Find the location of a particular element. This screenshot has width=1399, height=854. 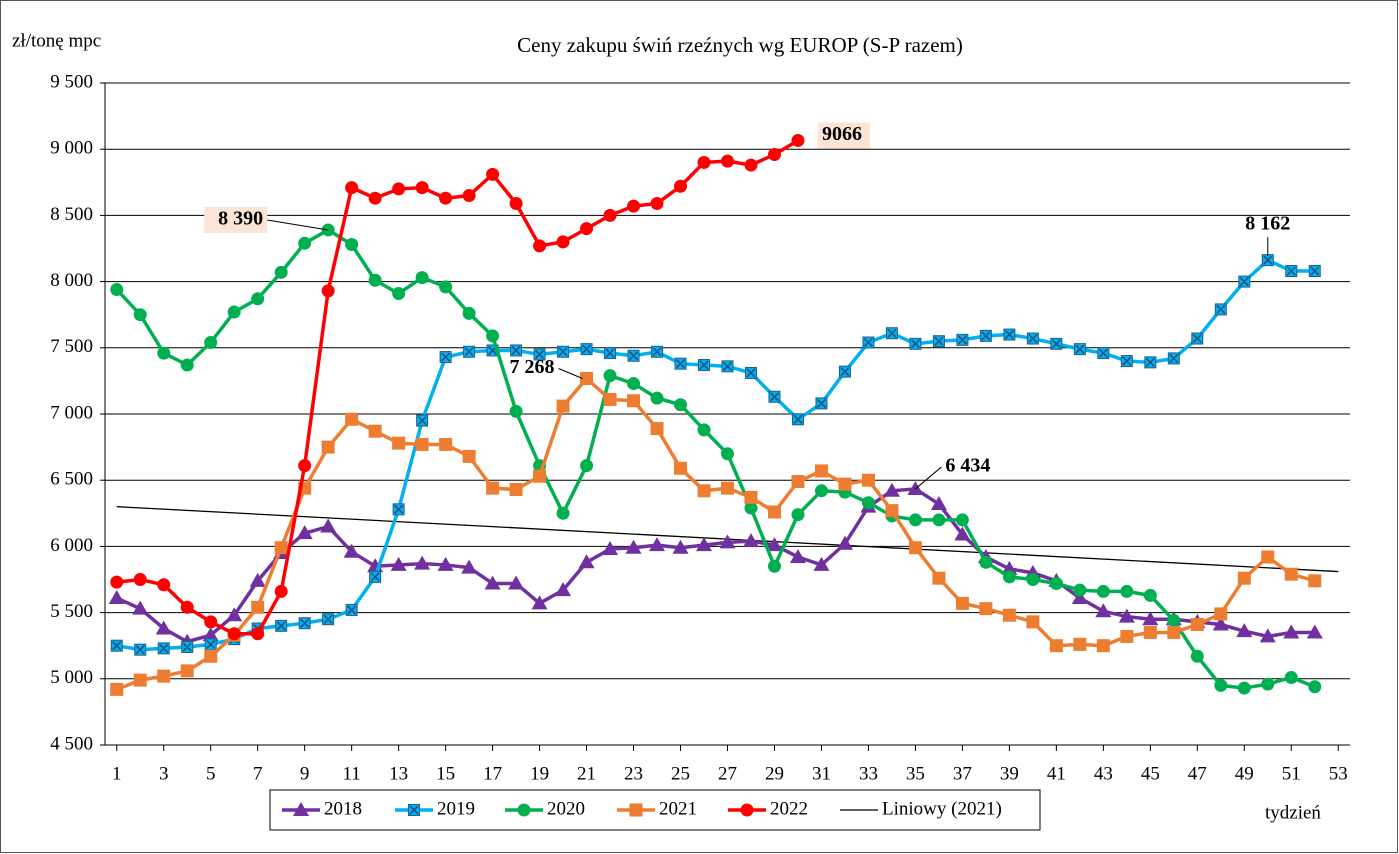

x-tick-label: 45 is located at coordinates (1150, 773).